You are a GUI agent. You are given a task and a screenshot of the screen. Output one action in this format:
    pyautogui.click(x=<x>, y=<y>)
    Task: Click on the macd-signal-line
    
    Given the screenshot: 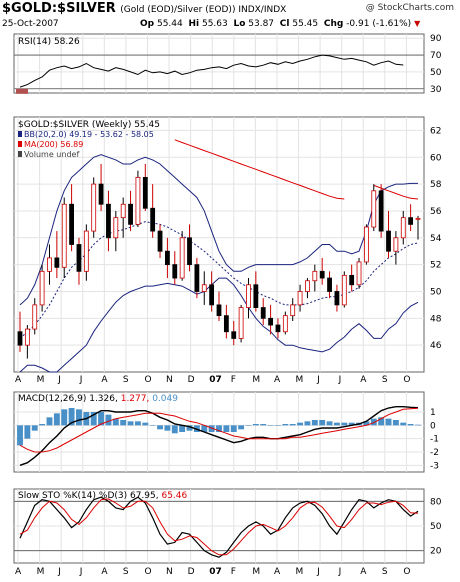 What is the action you would take?
    pyautogui.click(x=219, y=430)
    